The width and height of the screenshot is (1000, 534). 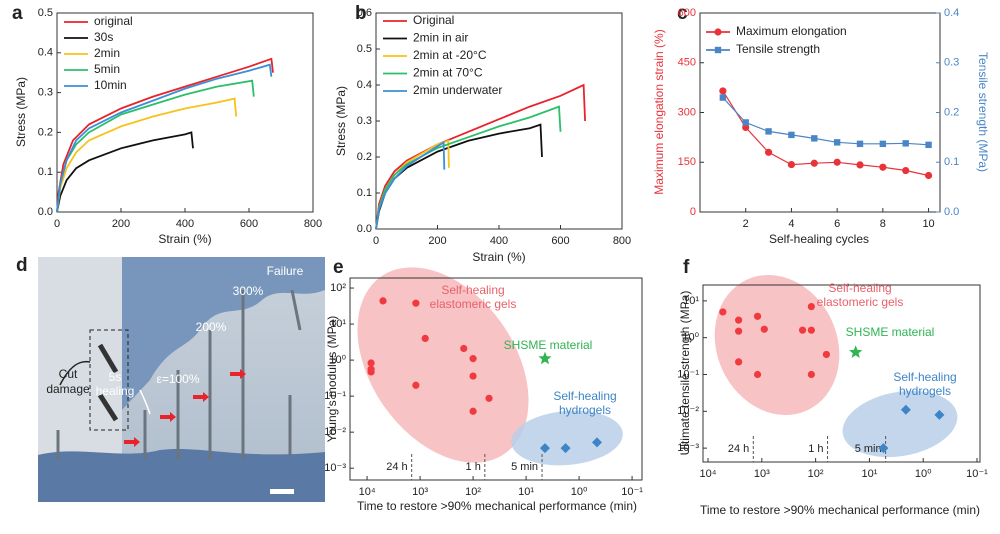 What do you see at coordinates (107, 53) in the screenshot?
I see `legend-label: 2min` at bounding box center [107, 53].